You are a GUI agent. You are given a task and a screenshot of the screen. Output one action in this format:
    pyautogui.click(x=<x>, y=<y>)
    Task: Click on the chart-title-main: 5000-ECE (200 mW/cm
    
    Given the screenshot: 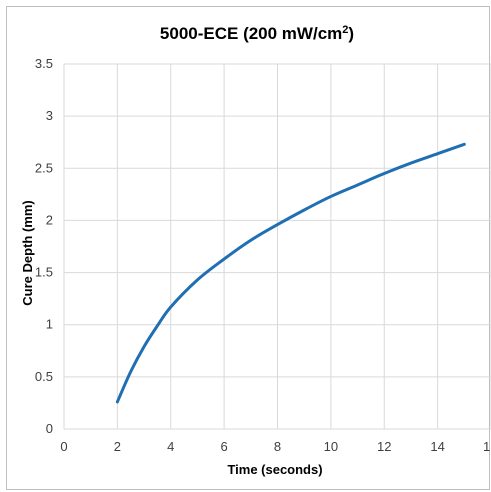 What is the action you would take?
    pyautogui.click(x=251, y=33)
    